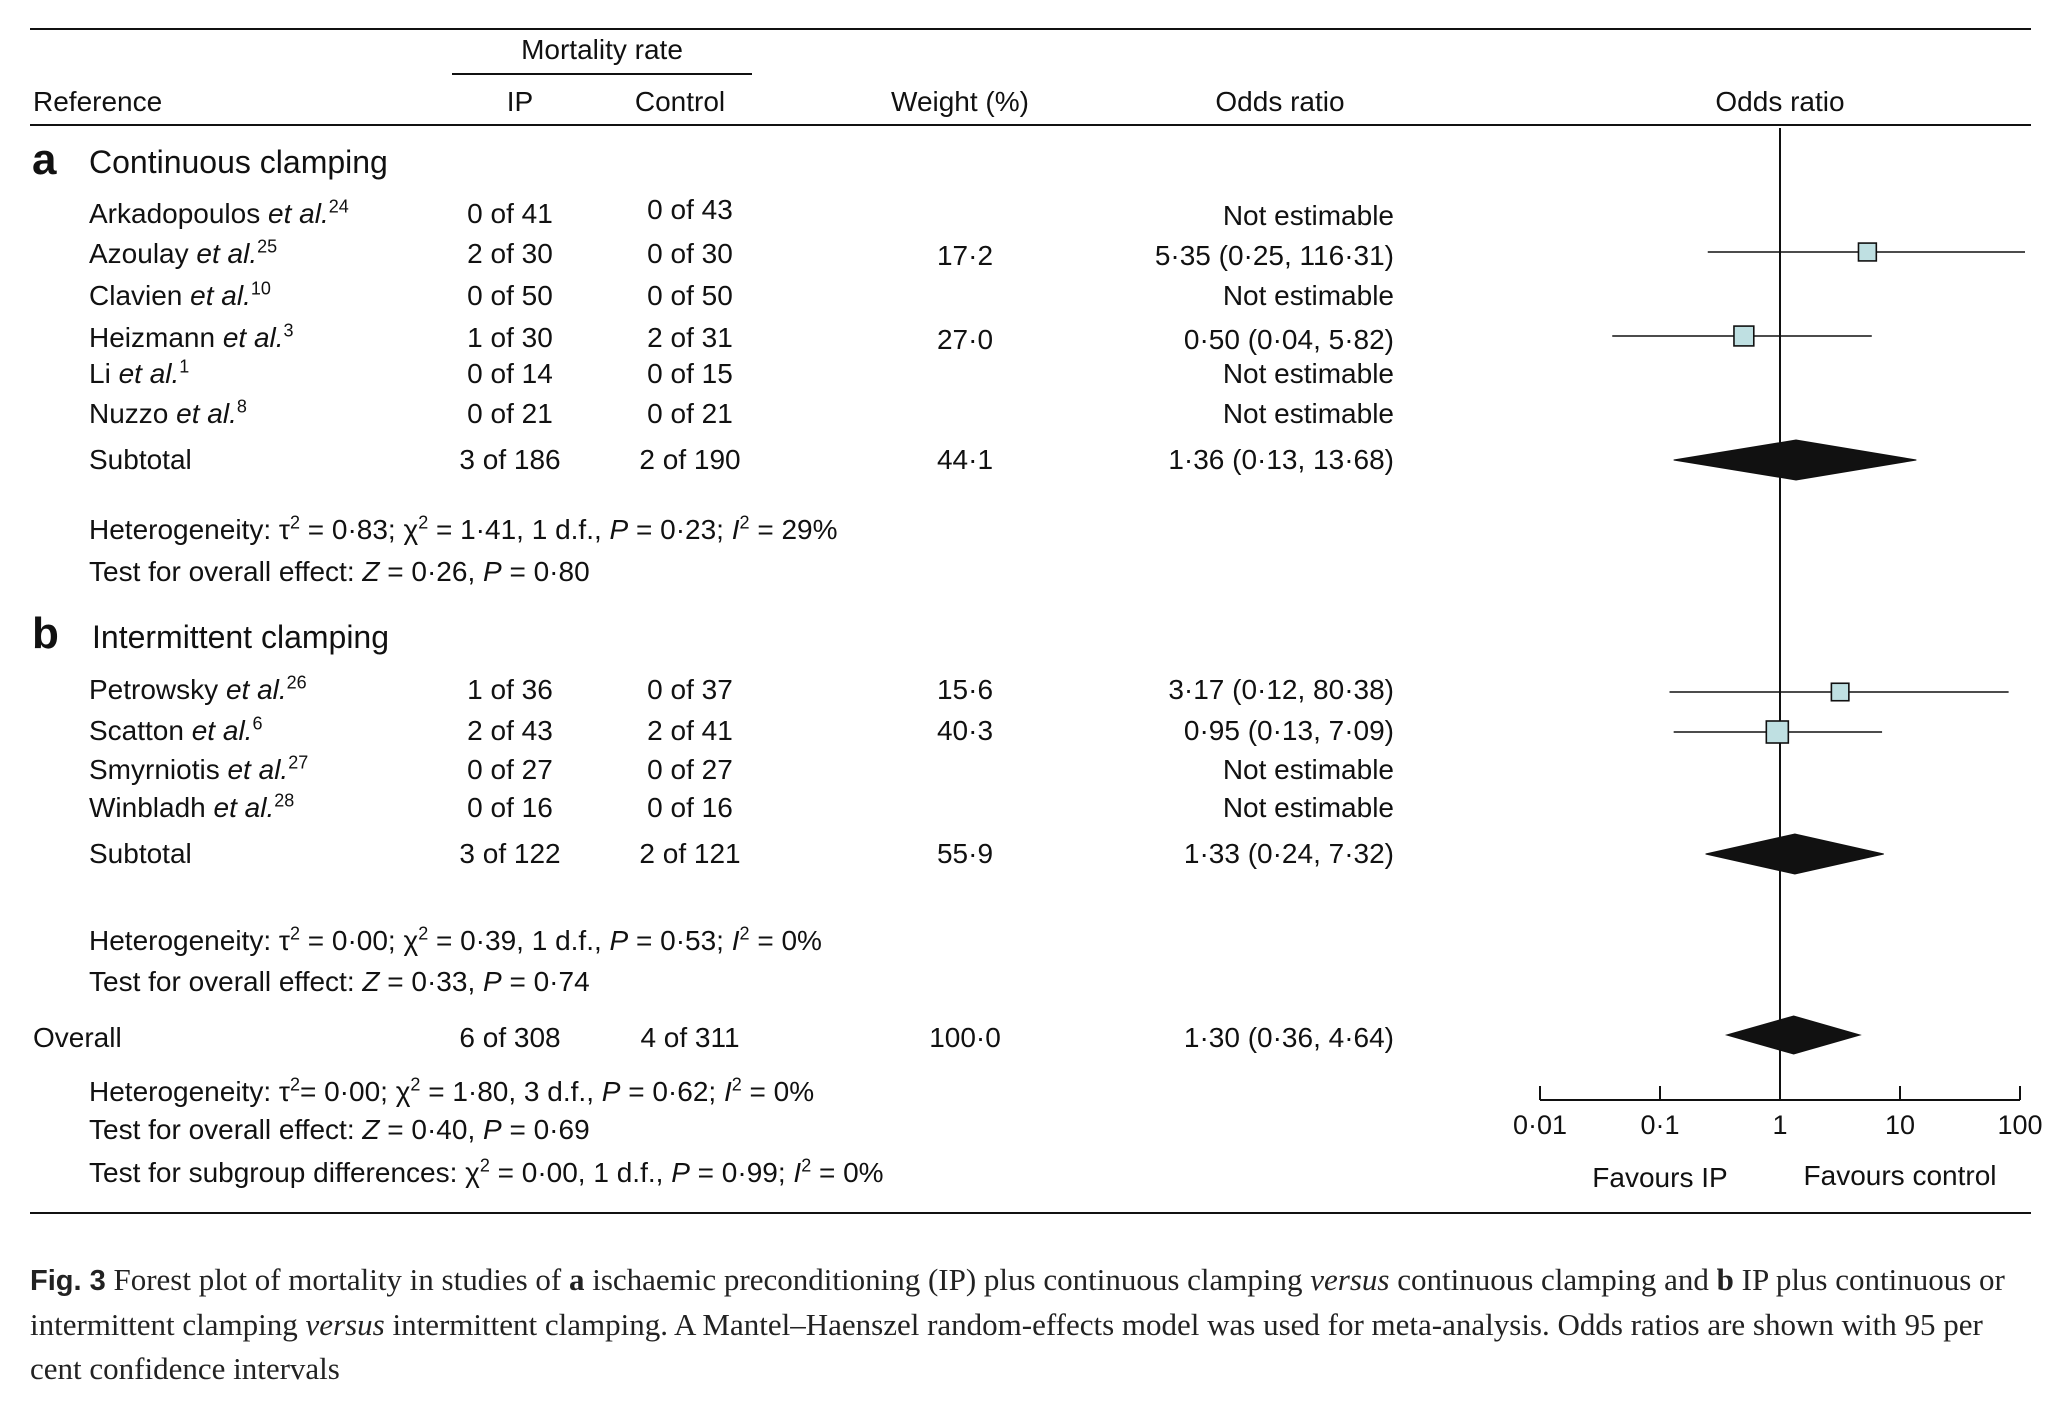 The image size is (2061, 1415). I want to click on study-ip: 0 of 16, so click(510, 807).